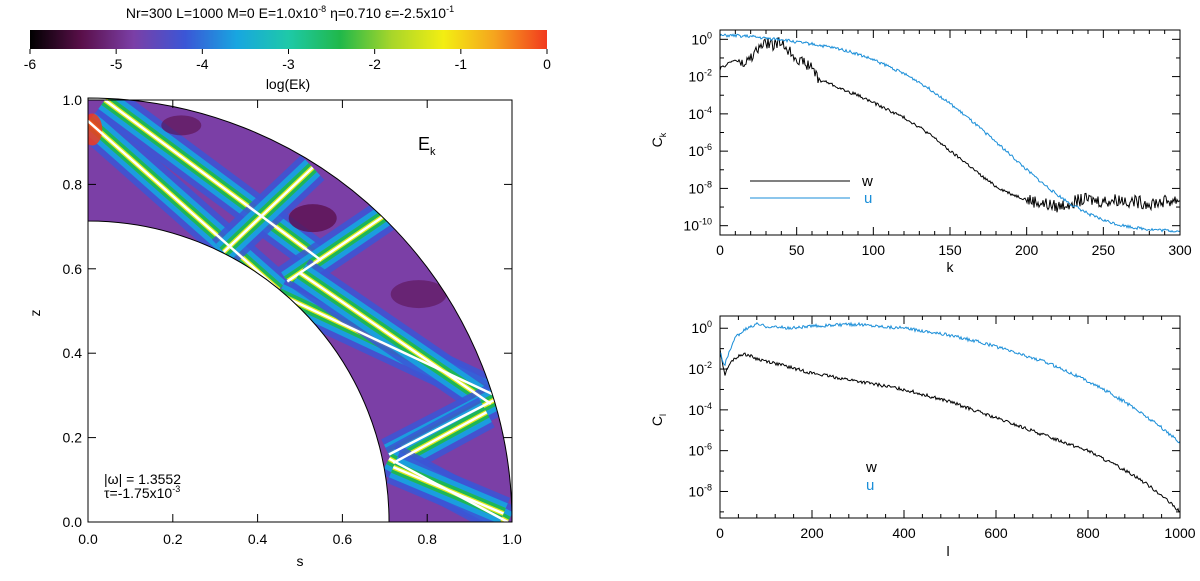 The width and height of the screenshot is (1200, 581). Describe the element at coordinates (1180, 250) in the screenshot. I see `ck-xtick-label: 300` at that location.